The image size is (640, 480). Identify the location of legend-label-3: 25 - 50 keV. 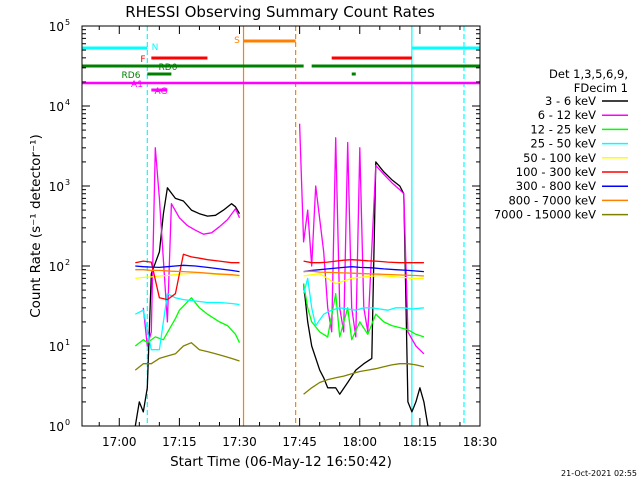
(563, 144).